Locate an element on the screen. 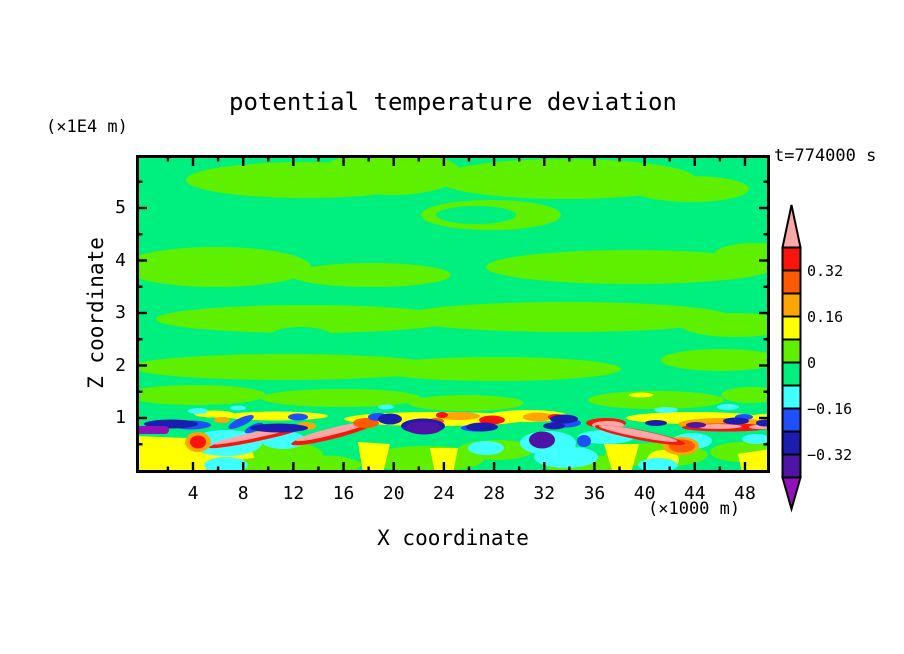  colorbar-labels: 0.32 0.16 0 −0.16 −0.32 is located at coordinates (852, 327).